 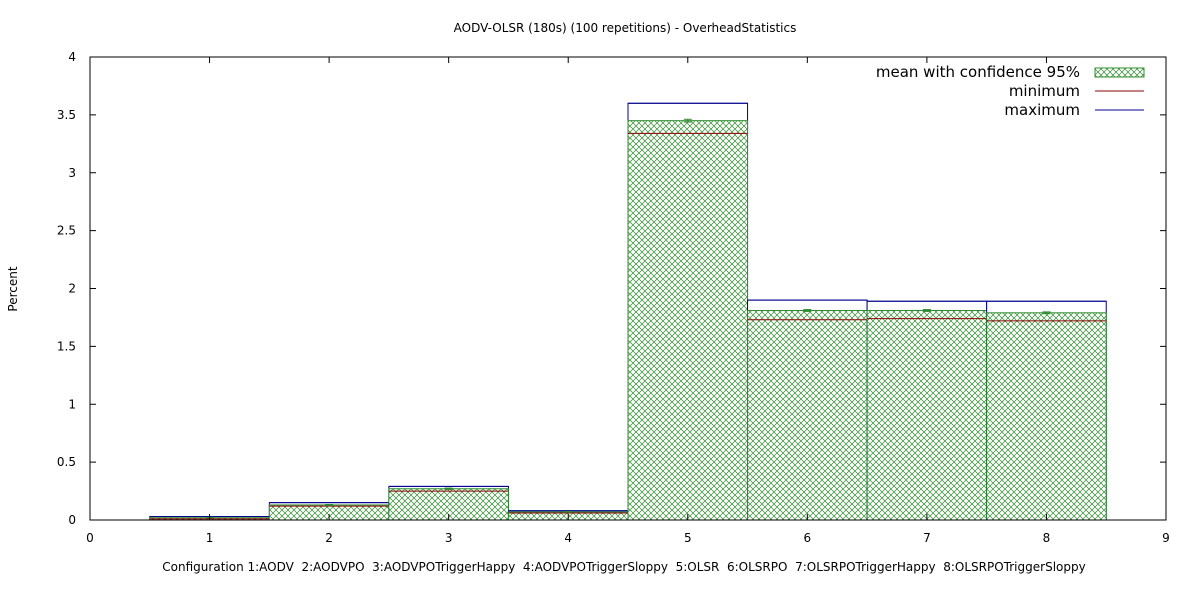 I want to click on x-tick-label: 1, so click(x=210, y=538).